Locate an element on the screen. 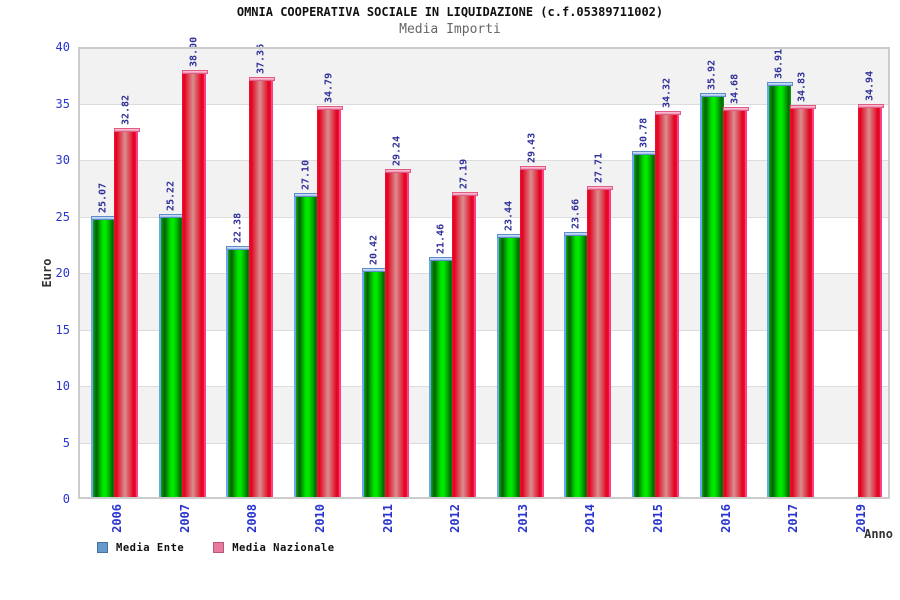 This screenshot has width=900, height=600. y-tick-label-35: 35 is located at coordinates (62, 103).